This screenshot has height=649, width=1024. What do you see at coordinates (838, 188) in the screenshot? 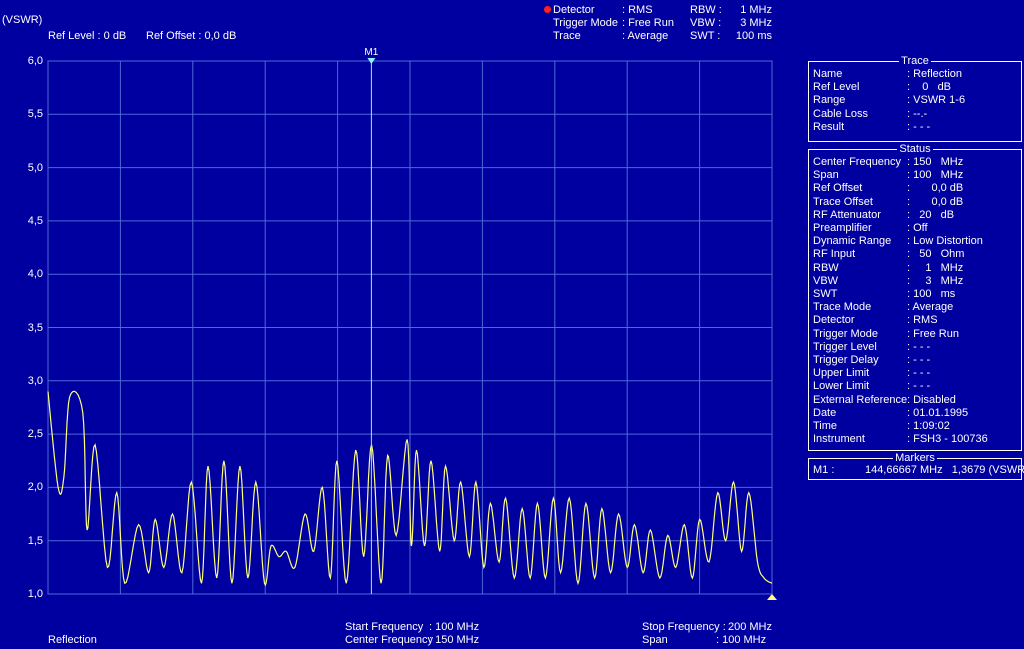
I see `status-panel-row-label: Ref Offset` at bounding box center [838, 188].